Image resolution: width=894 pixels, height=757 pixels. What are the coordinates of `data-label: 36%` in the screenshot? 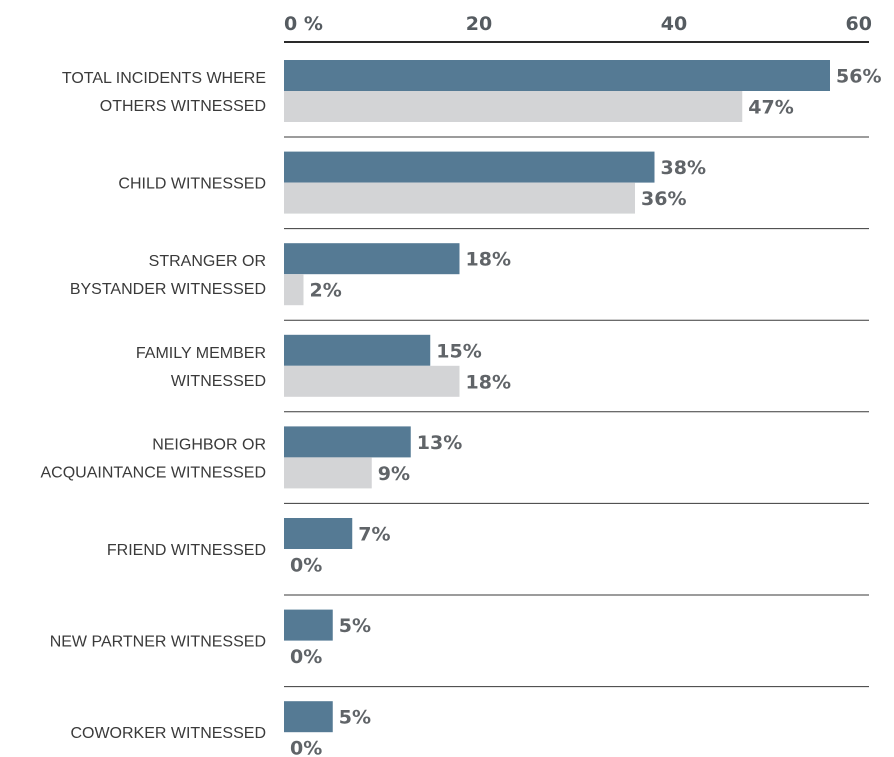 It's located at (663, 199).